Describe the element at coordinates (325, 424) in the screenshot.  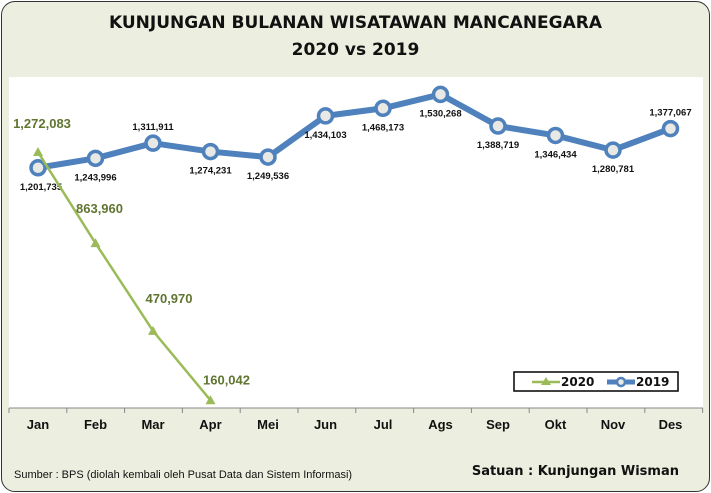
I see `x-tick-label: Jun` at that location.